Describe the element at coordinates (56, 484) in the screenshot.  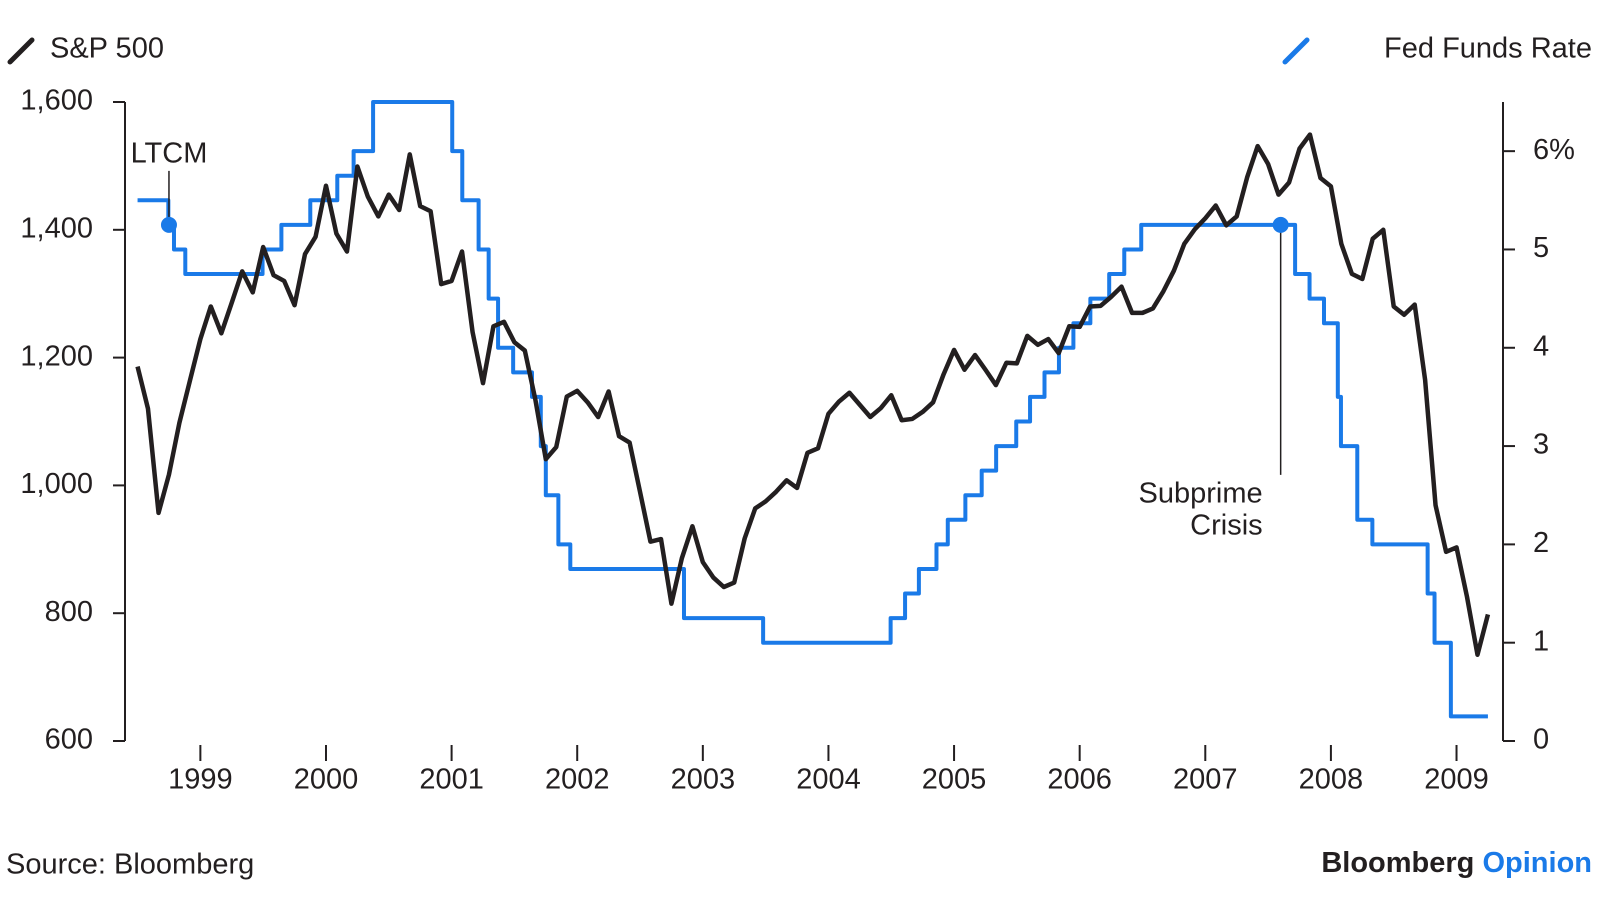
I see `y-tick-label: 1,000` at that location.